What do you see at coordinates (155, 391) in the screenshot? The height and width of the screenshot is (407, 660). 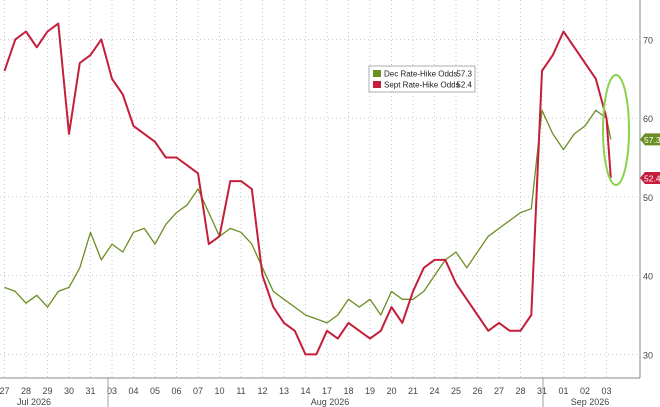 I see `x-tick-label: 05` at bounding box center [155, 391].